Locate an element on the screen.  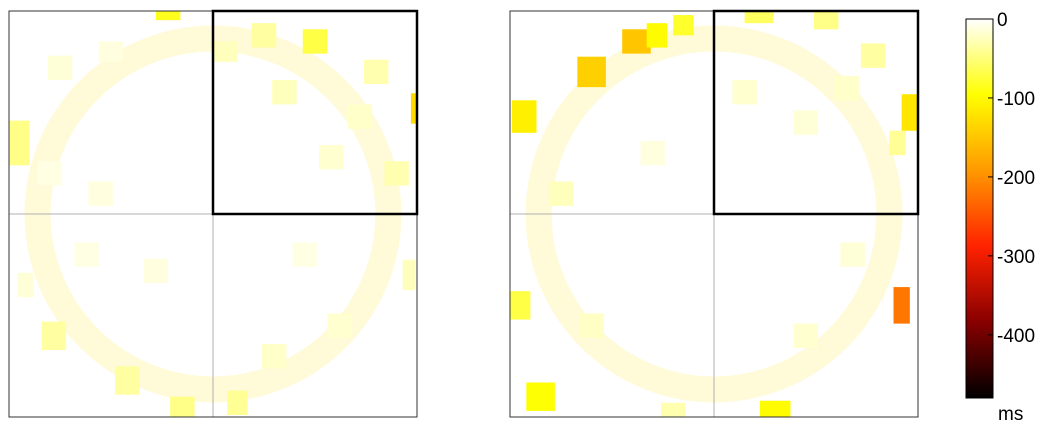
colorbar-ticks: 0 -100 -200 -300 -400 is located at coordinates (1011, 178).